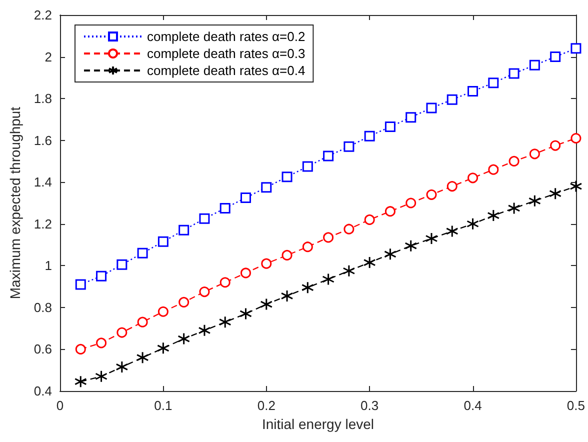 The image size is (588, 442). I want to click on y-tick-label: 1.8, so click(43, 98).